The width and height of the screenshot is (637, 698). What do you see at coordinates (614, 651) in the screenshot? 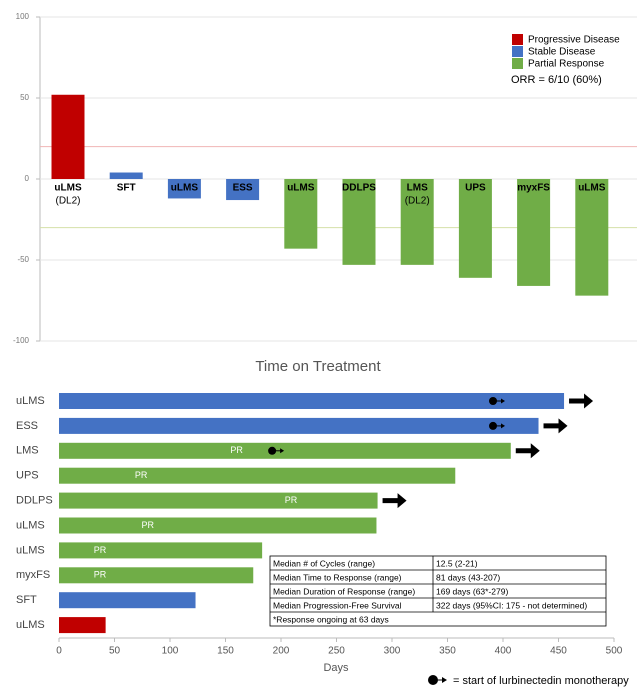
I see `x-tick-label: 500` at bounding box center [614, 651].